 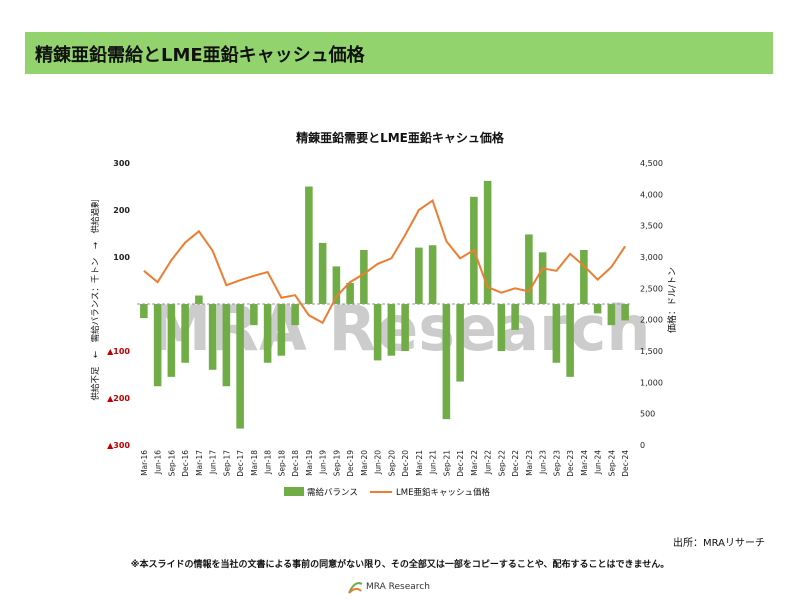 What do you see at coordinates (651, 163) in the screenshot?
I see `right-tick-label: 4,500` at bounding box center [651, 163].